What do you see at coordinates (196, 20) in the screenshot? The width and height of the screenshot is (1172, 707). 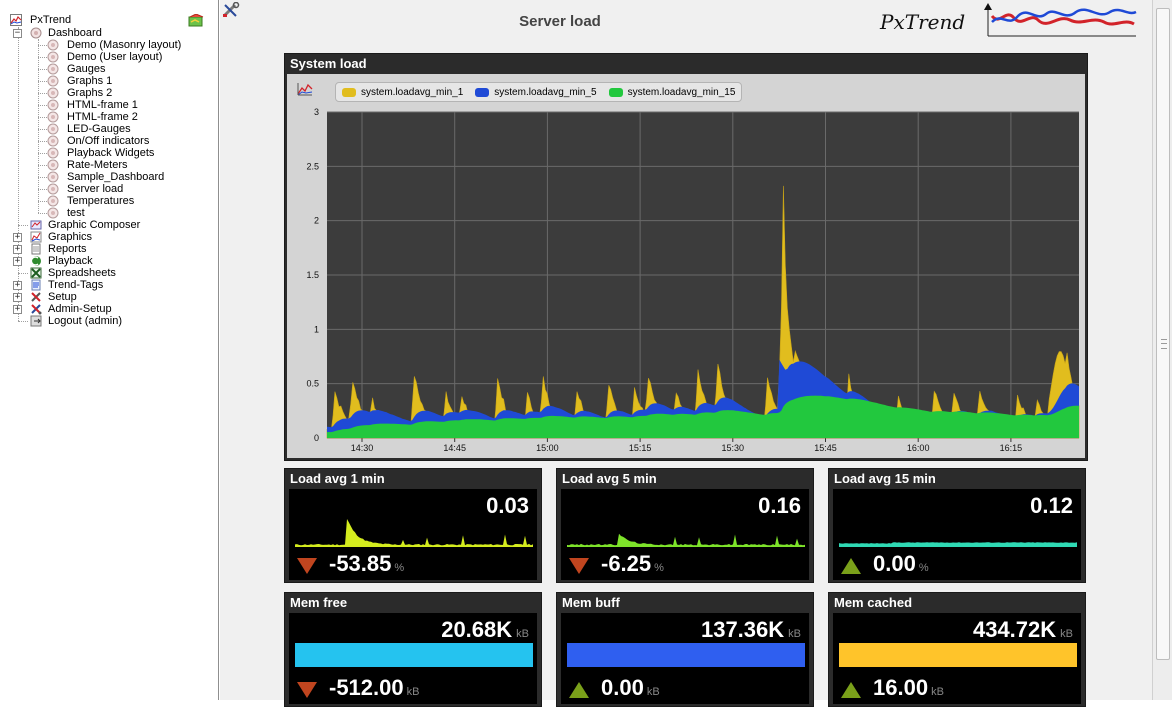 I see `refresh-icon` at bounding box center [196, 20].